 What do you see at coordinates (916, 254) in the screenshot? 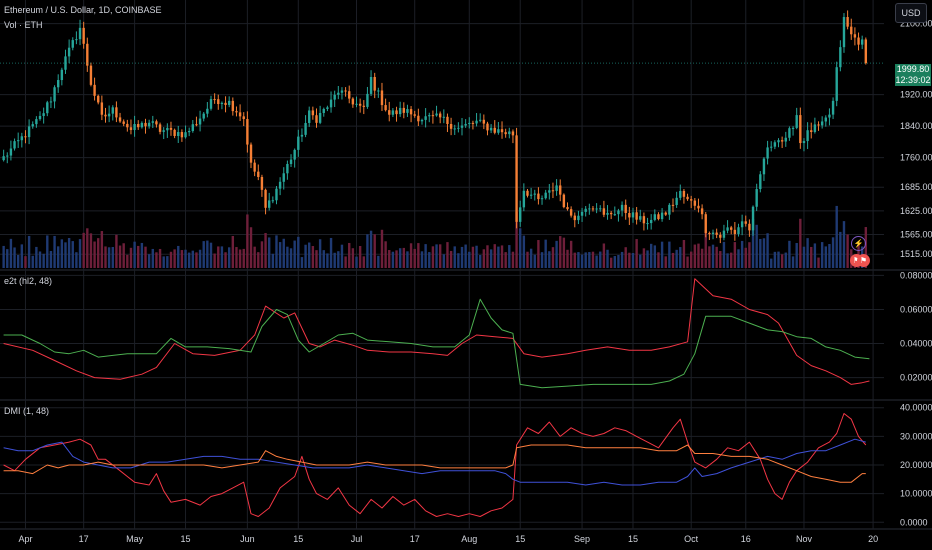
I see `price-tick-label: 1515.00` at bounding box center [916, 254].